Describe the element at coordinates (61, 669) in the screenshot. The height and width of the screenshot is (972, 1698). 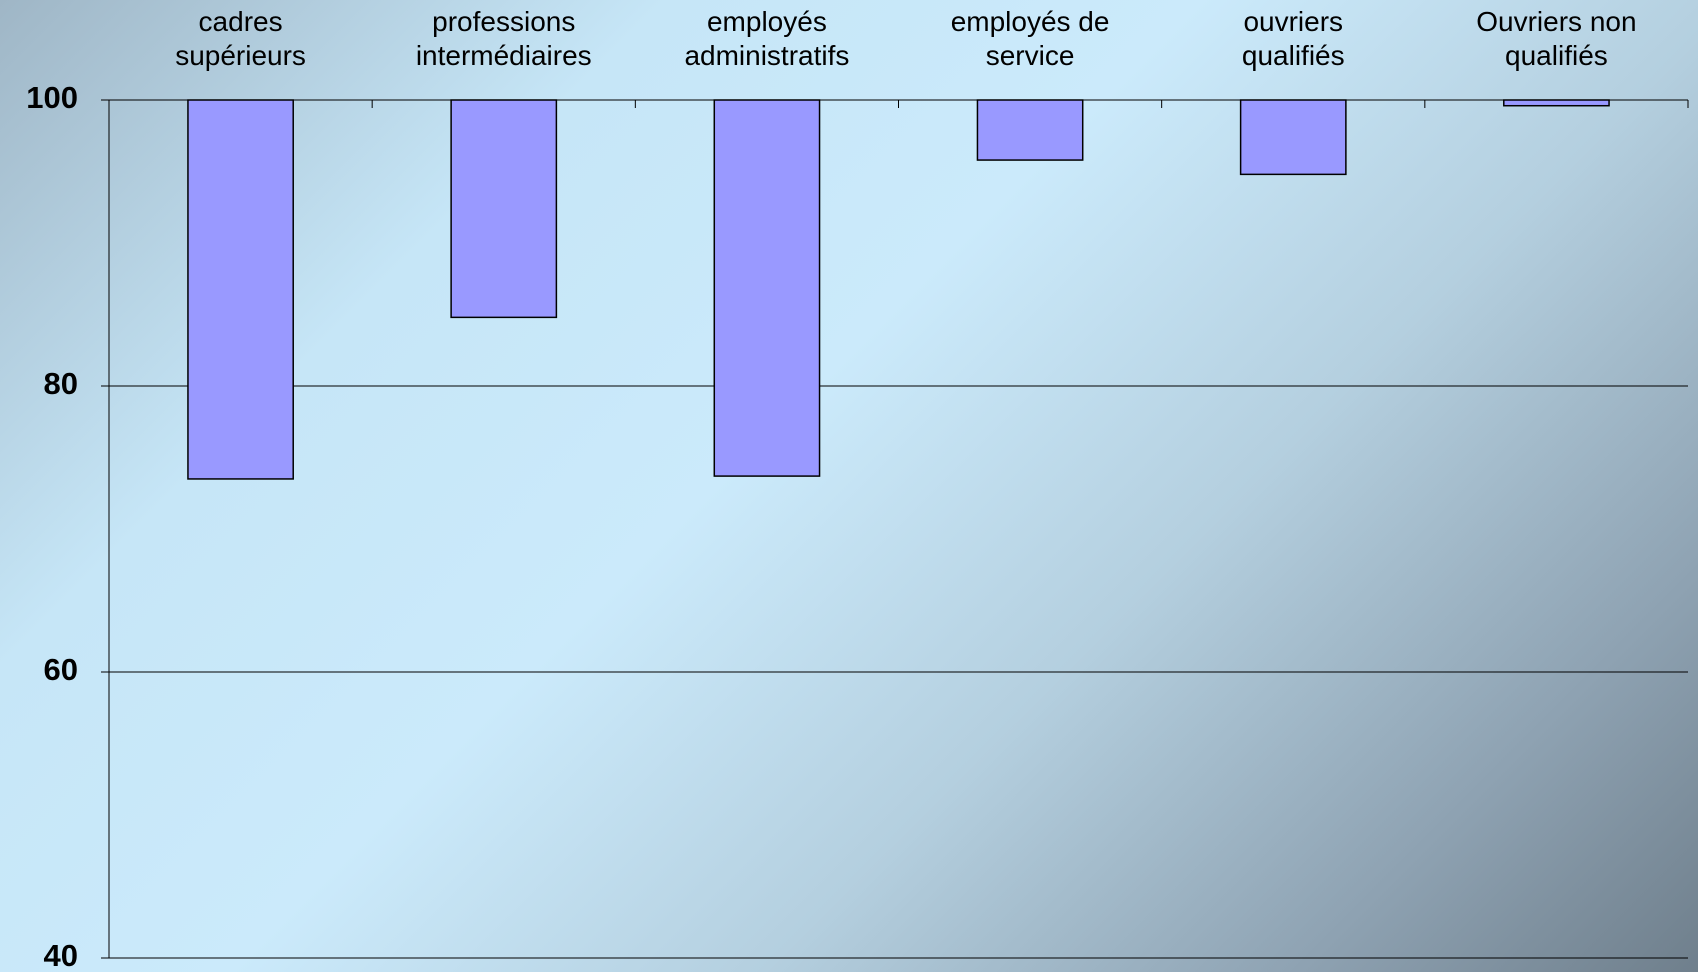
I see `y-tick-label: 60` at that location.